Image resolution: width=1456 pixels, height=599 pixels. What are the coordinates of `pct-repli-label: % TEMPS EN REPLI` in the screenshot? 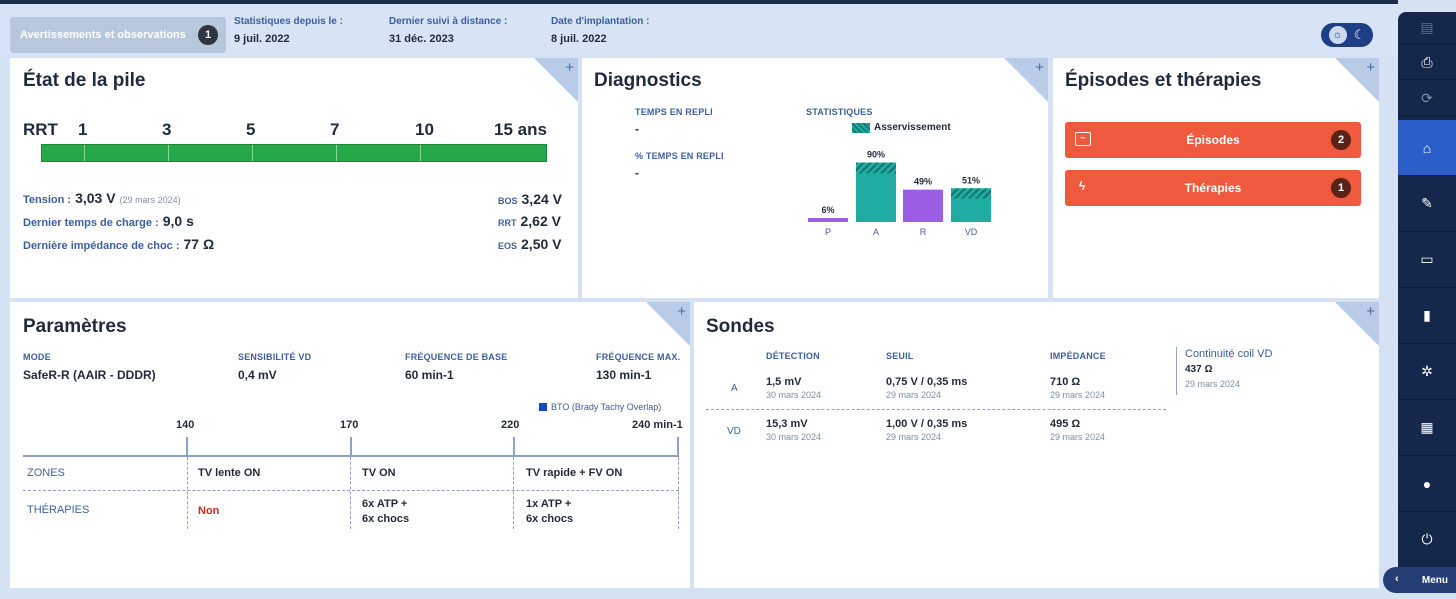 It's located at (679, 156).